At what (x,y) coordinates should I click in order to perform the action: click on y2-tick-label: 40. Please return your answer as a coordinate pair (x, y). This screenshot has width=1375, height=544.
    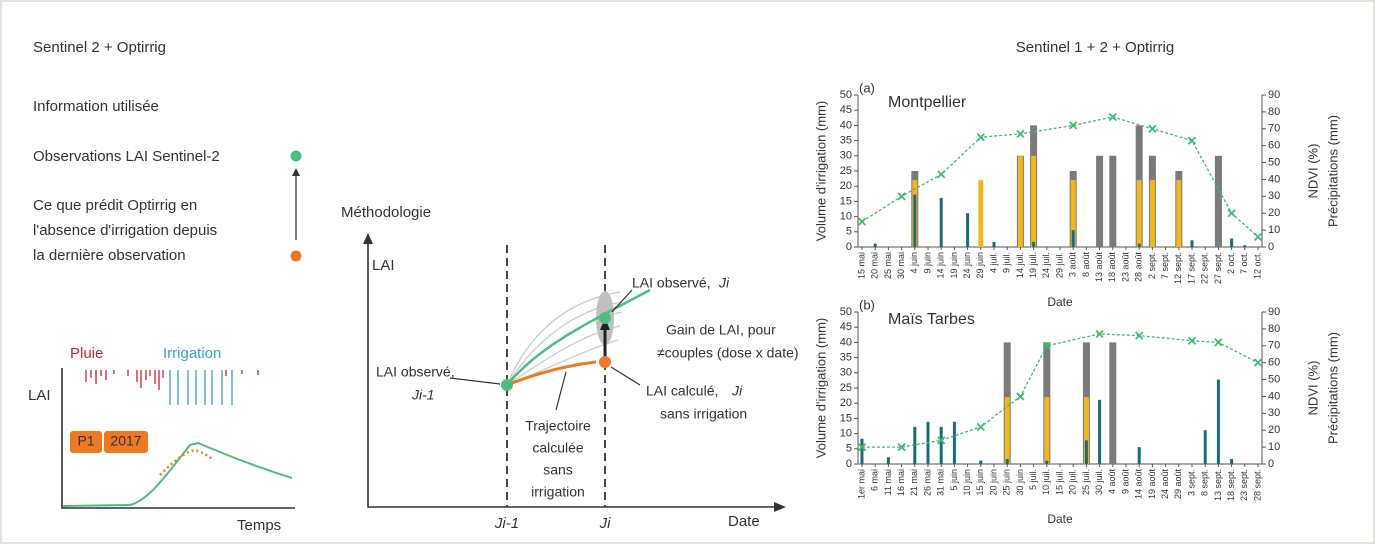
    Looking at the image, I should click on (1274, 396).